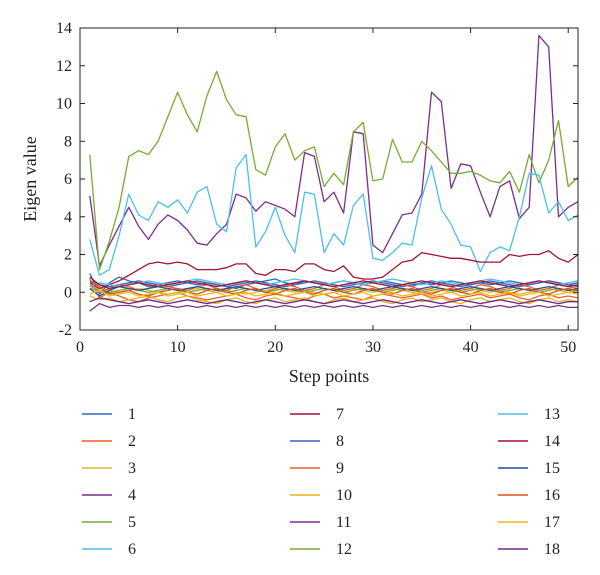  Describe the element at coordinates (68, 217) in the screenshot. I see `y-tick-label: 4` at that location.